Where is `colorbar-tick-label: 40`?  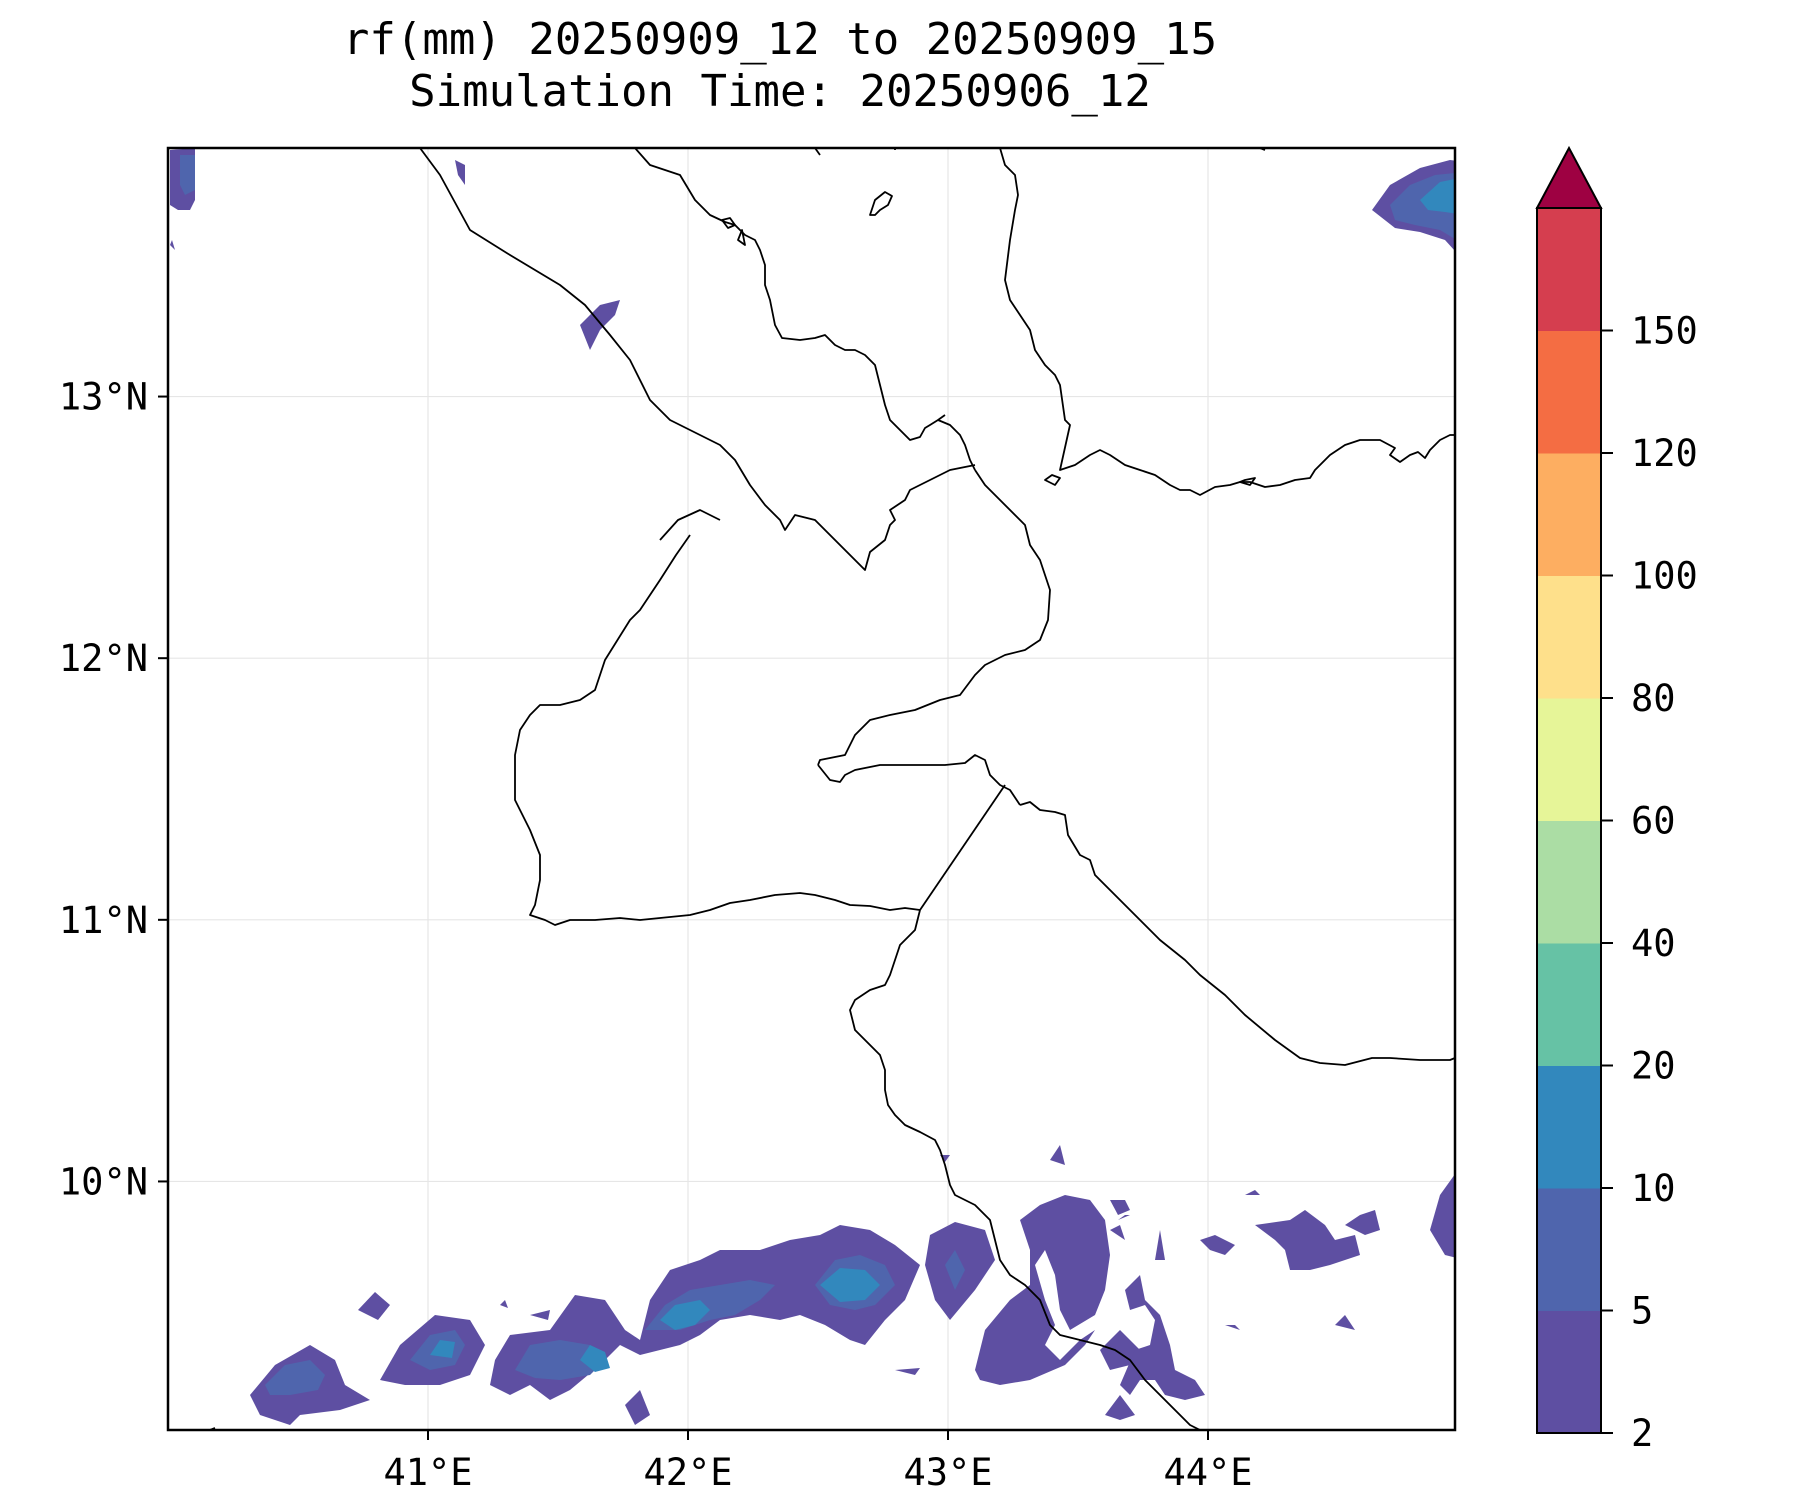 colorbar-tick-label: 40 is located at coordinates (1653, 943).